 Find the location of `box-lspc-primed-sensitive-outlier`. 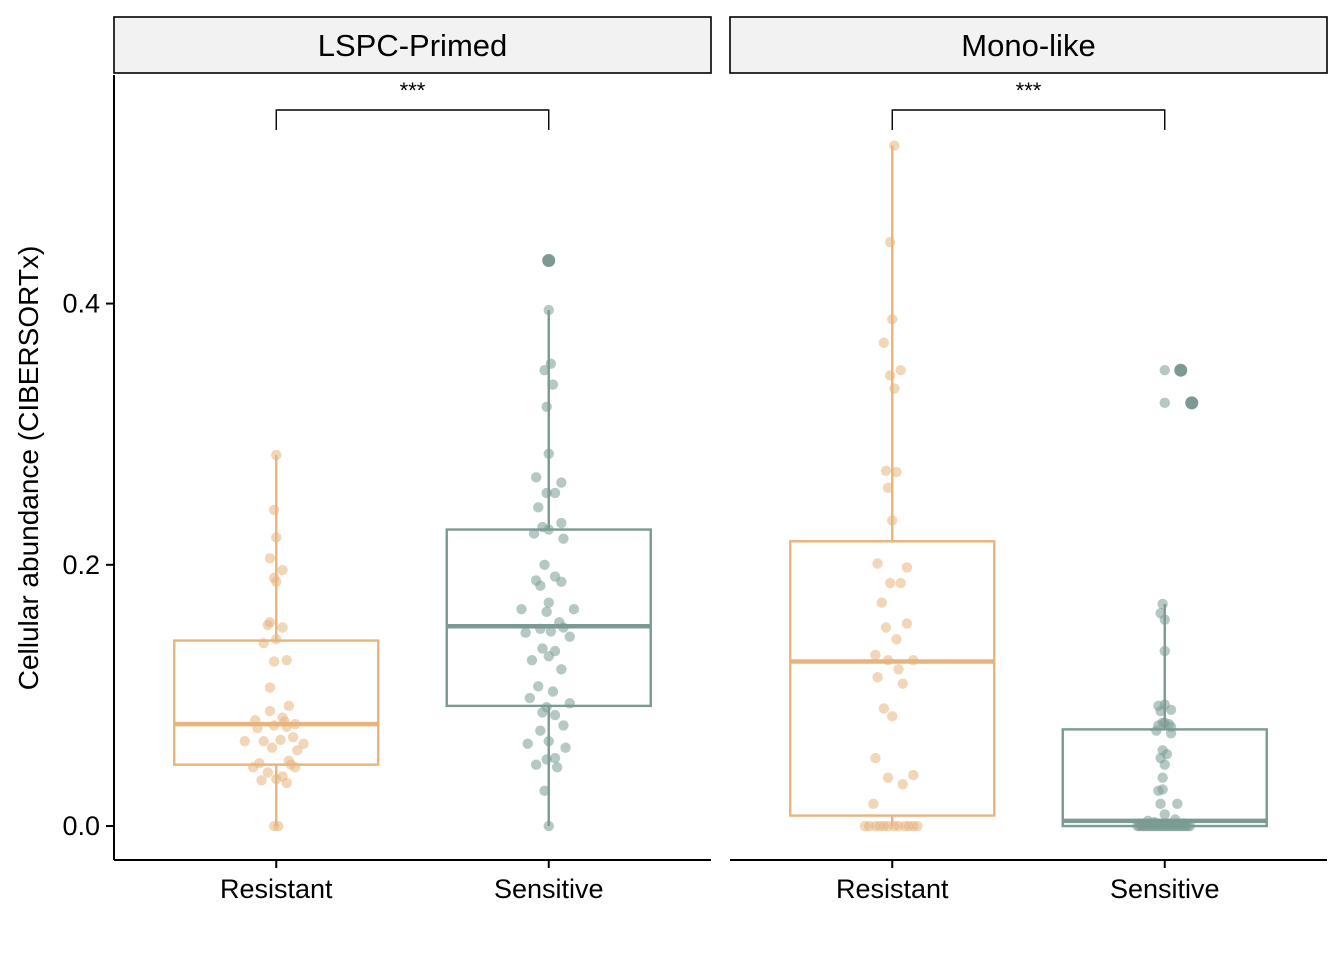

box-lspc-primed-sensitive-outlier is located at coordinates (549, 260).